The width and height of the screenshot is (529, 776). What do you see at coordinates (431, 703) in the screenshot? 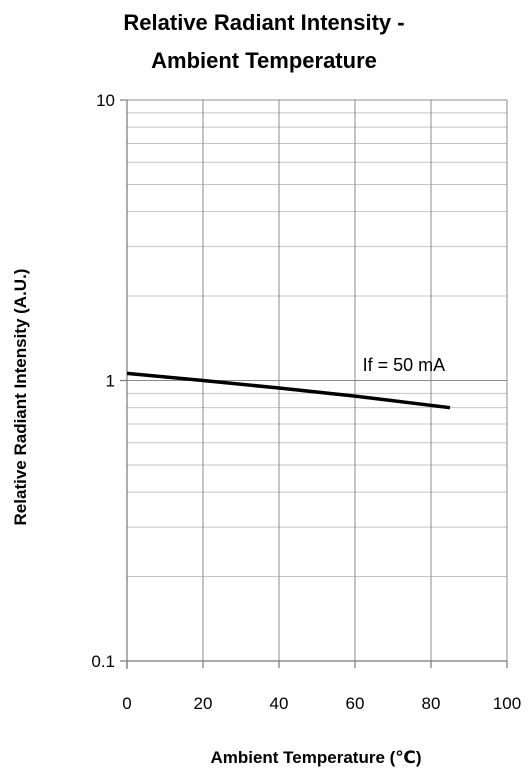
I see `x-tick-label: 80` at bounding box center [431, 703].